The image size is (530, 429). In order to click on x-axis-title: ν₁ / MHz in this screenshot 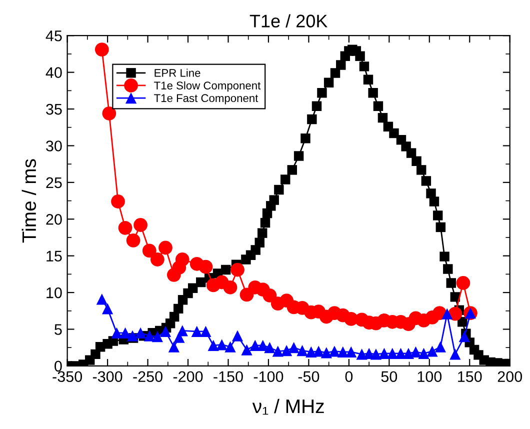, I will do `click(288, 406)`.